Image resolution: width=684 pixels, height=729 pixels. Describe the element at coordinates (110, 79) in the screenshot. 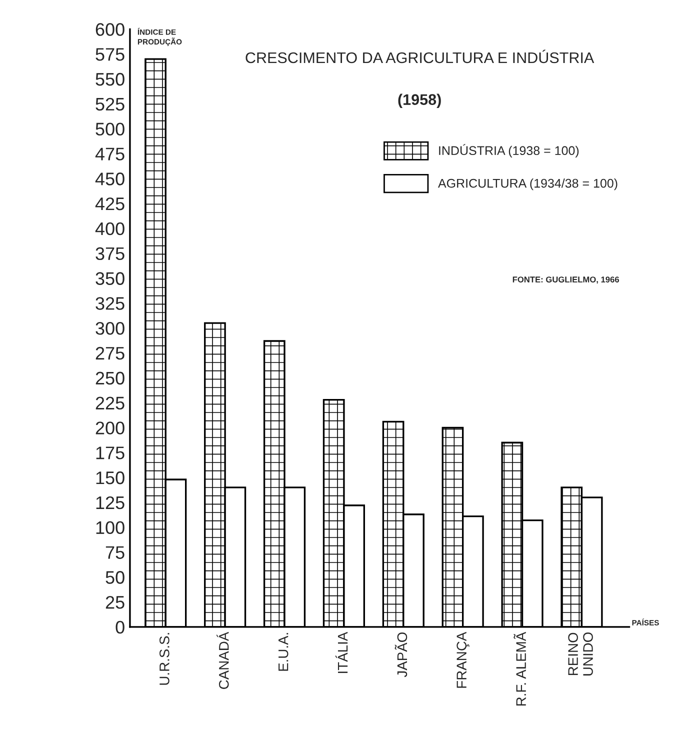

I see `y-tick-label: 550` at that location.